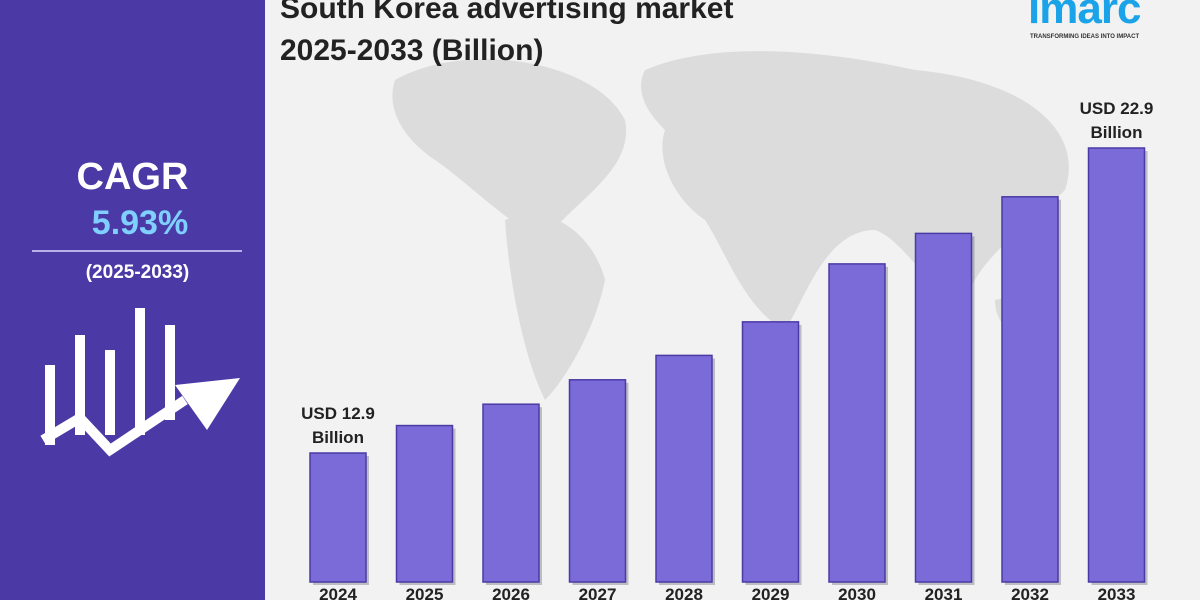 The width and height of the screenshot is (1200, 600). I want to click on bar-2032, so click(1030, 389).